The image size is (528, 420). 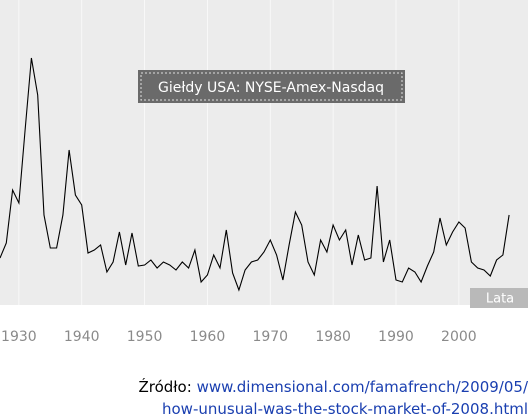 I want to click on x-axis-label: Lata, so click(x=500, y=299).